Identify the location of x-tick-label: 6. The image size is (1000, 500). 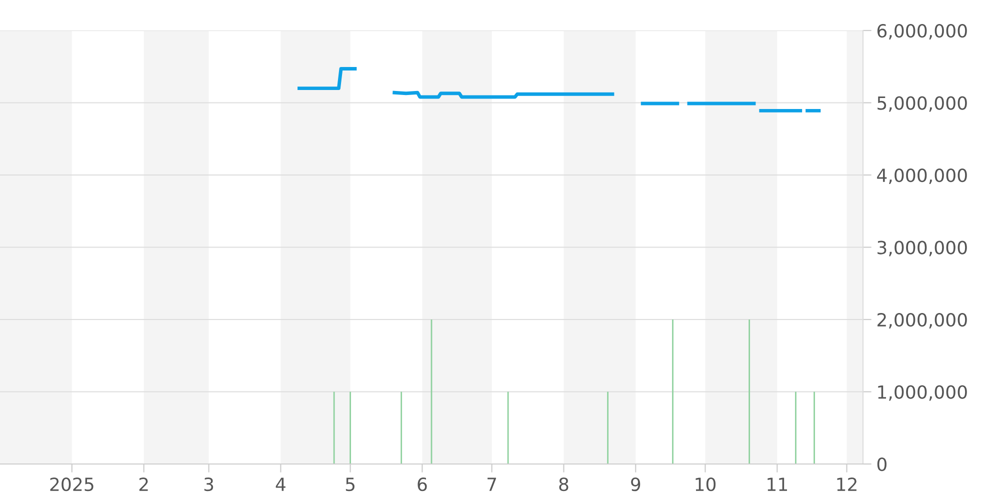
(422, 485).